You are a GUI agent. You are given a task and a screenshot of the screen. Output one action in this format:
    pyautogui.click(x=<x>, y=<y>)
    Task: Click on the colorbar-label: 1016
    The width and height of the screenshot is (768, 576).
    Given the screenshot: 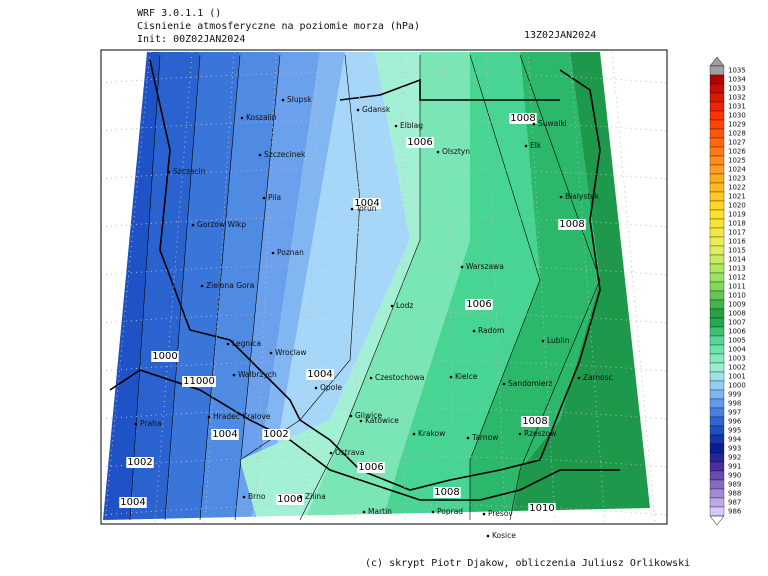 What is the action you would take?
    pyautogui.click(x=737, y=242)
    